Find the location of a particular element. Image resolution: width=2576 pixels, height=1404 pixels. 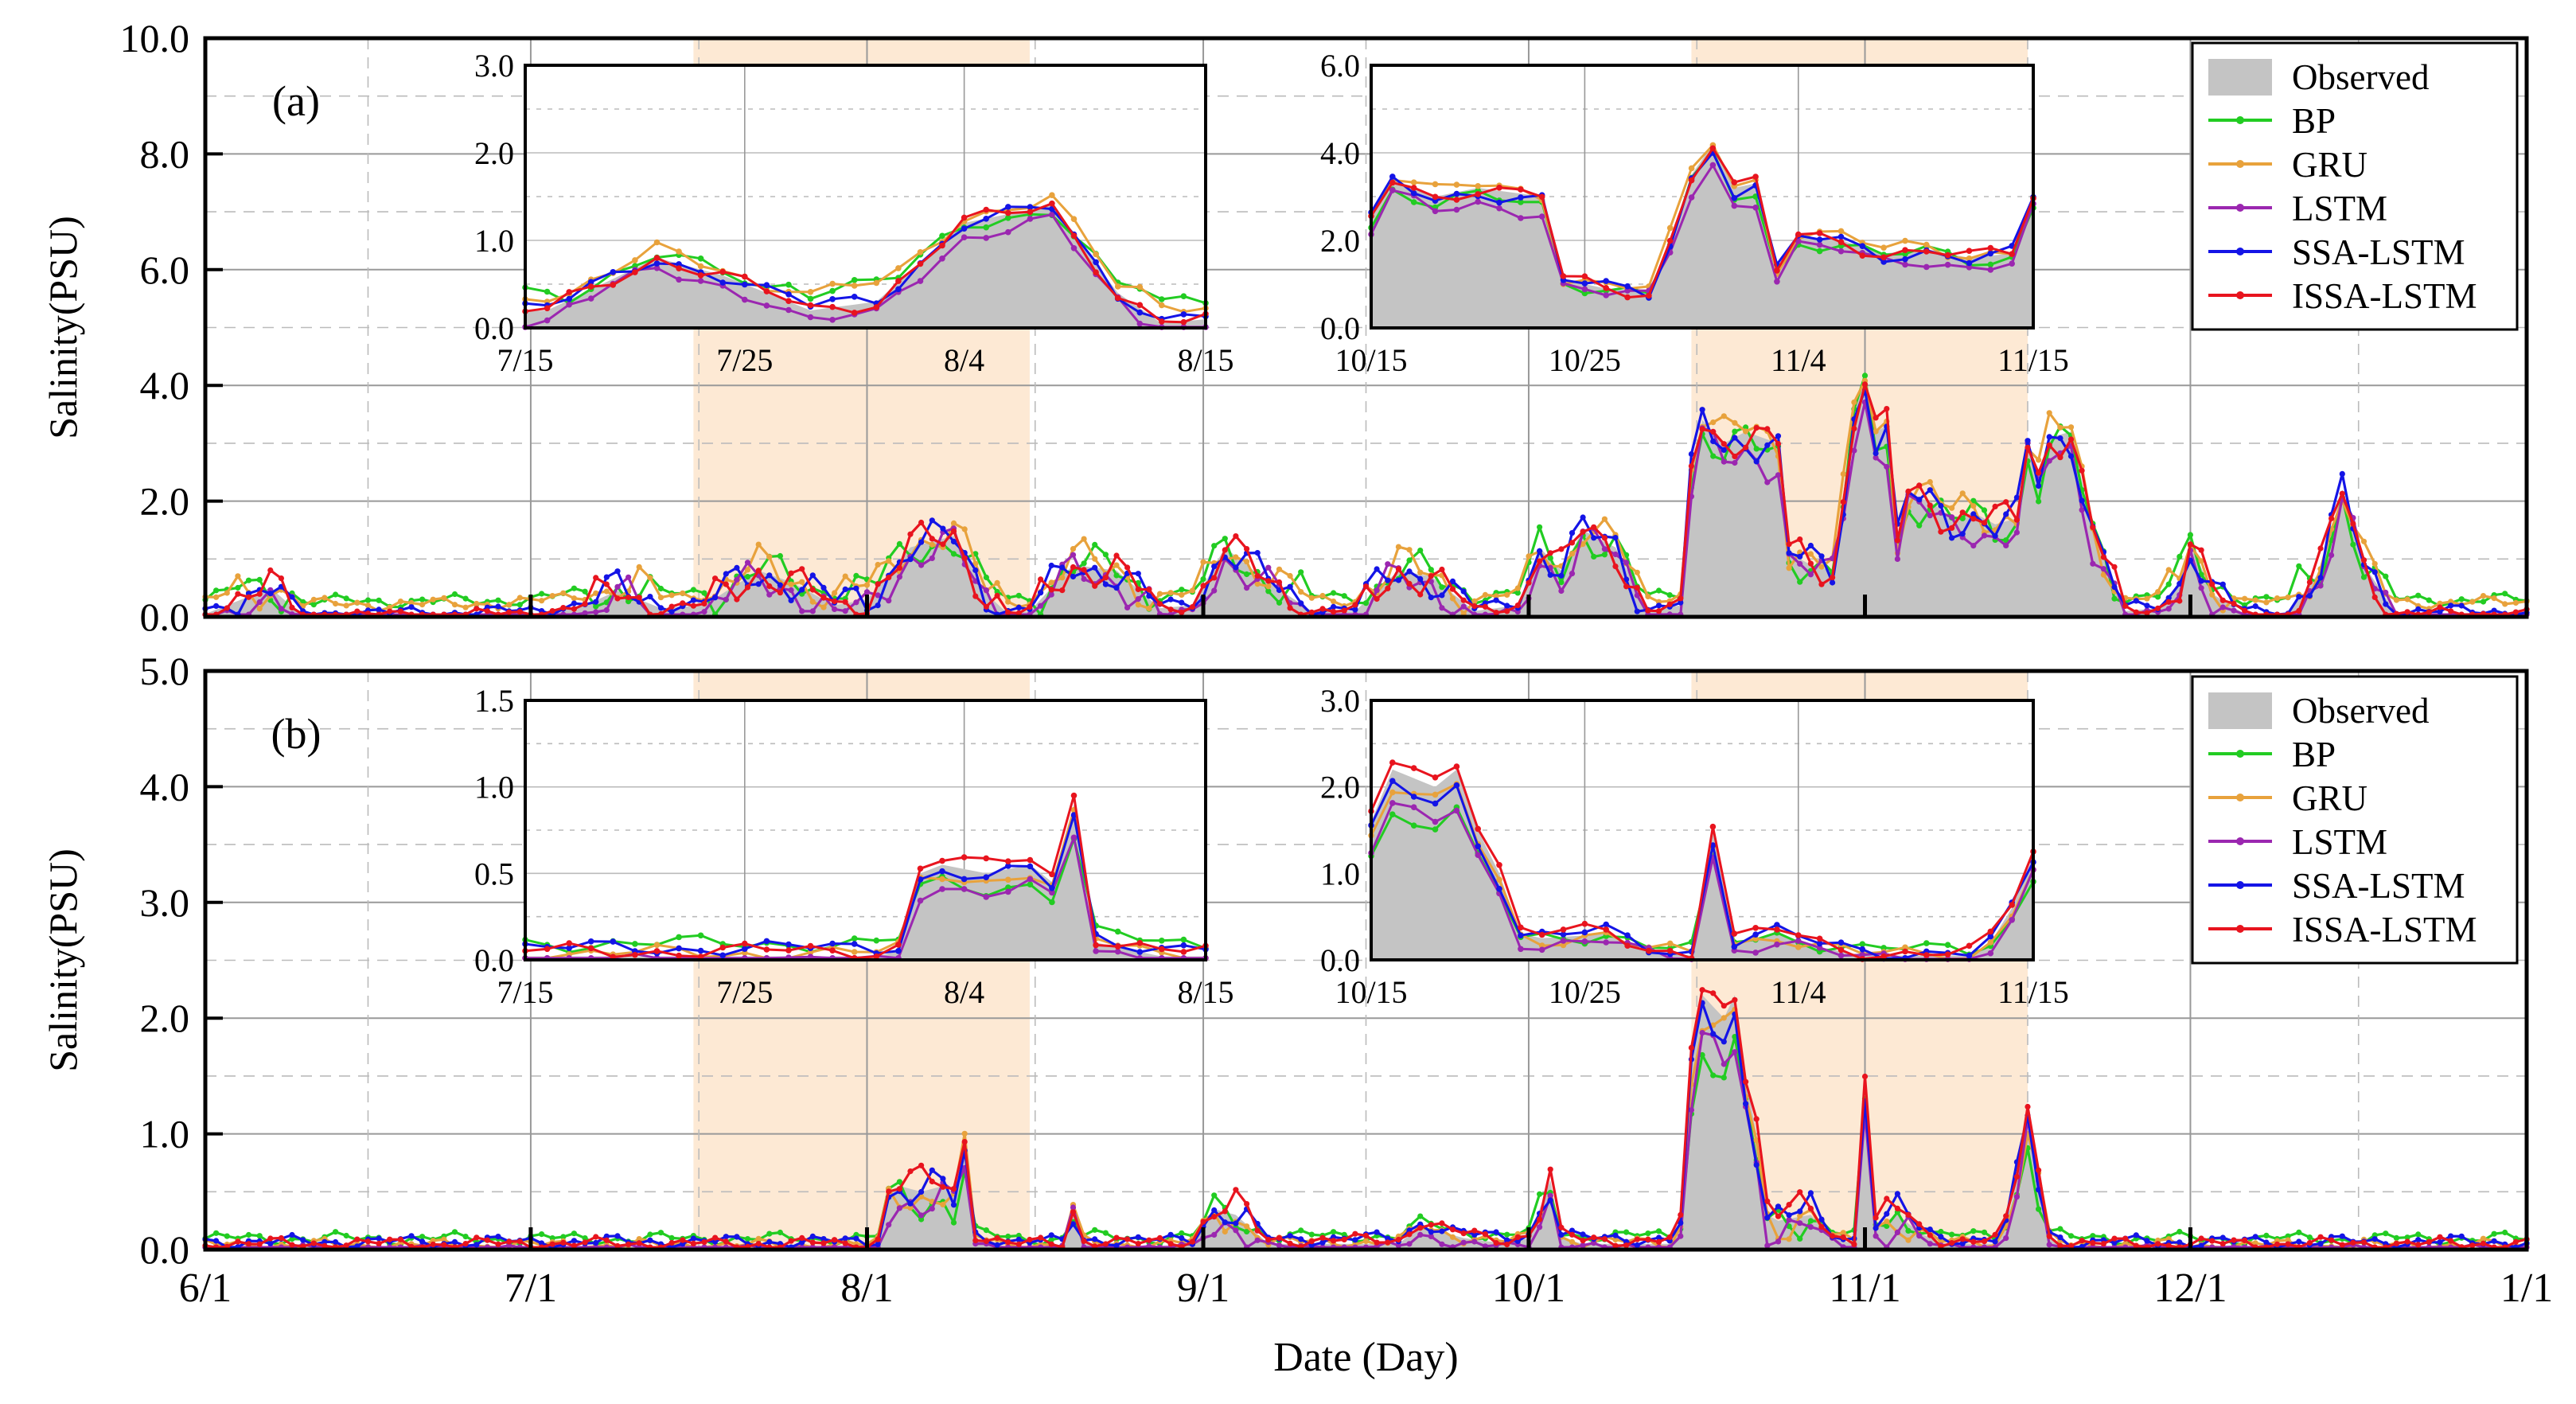

y-tick-label: 2.0 is located at coordinates (165, 1018).